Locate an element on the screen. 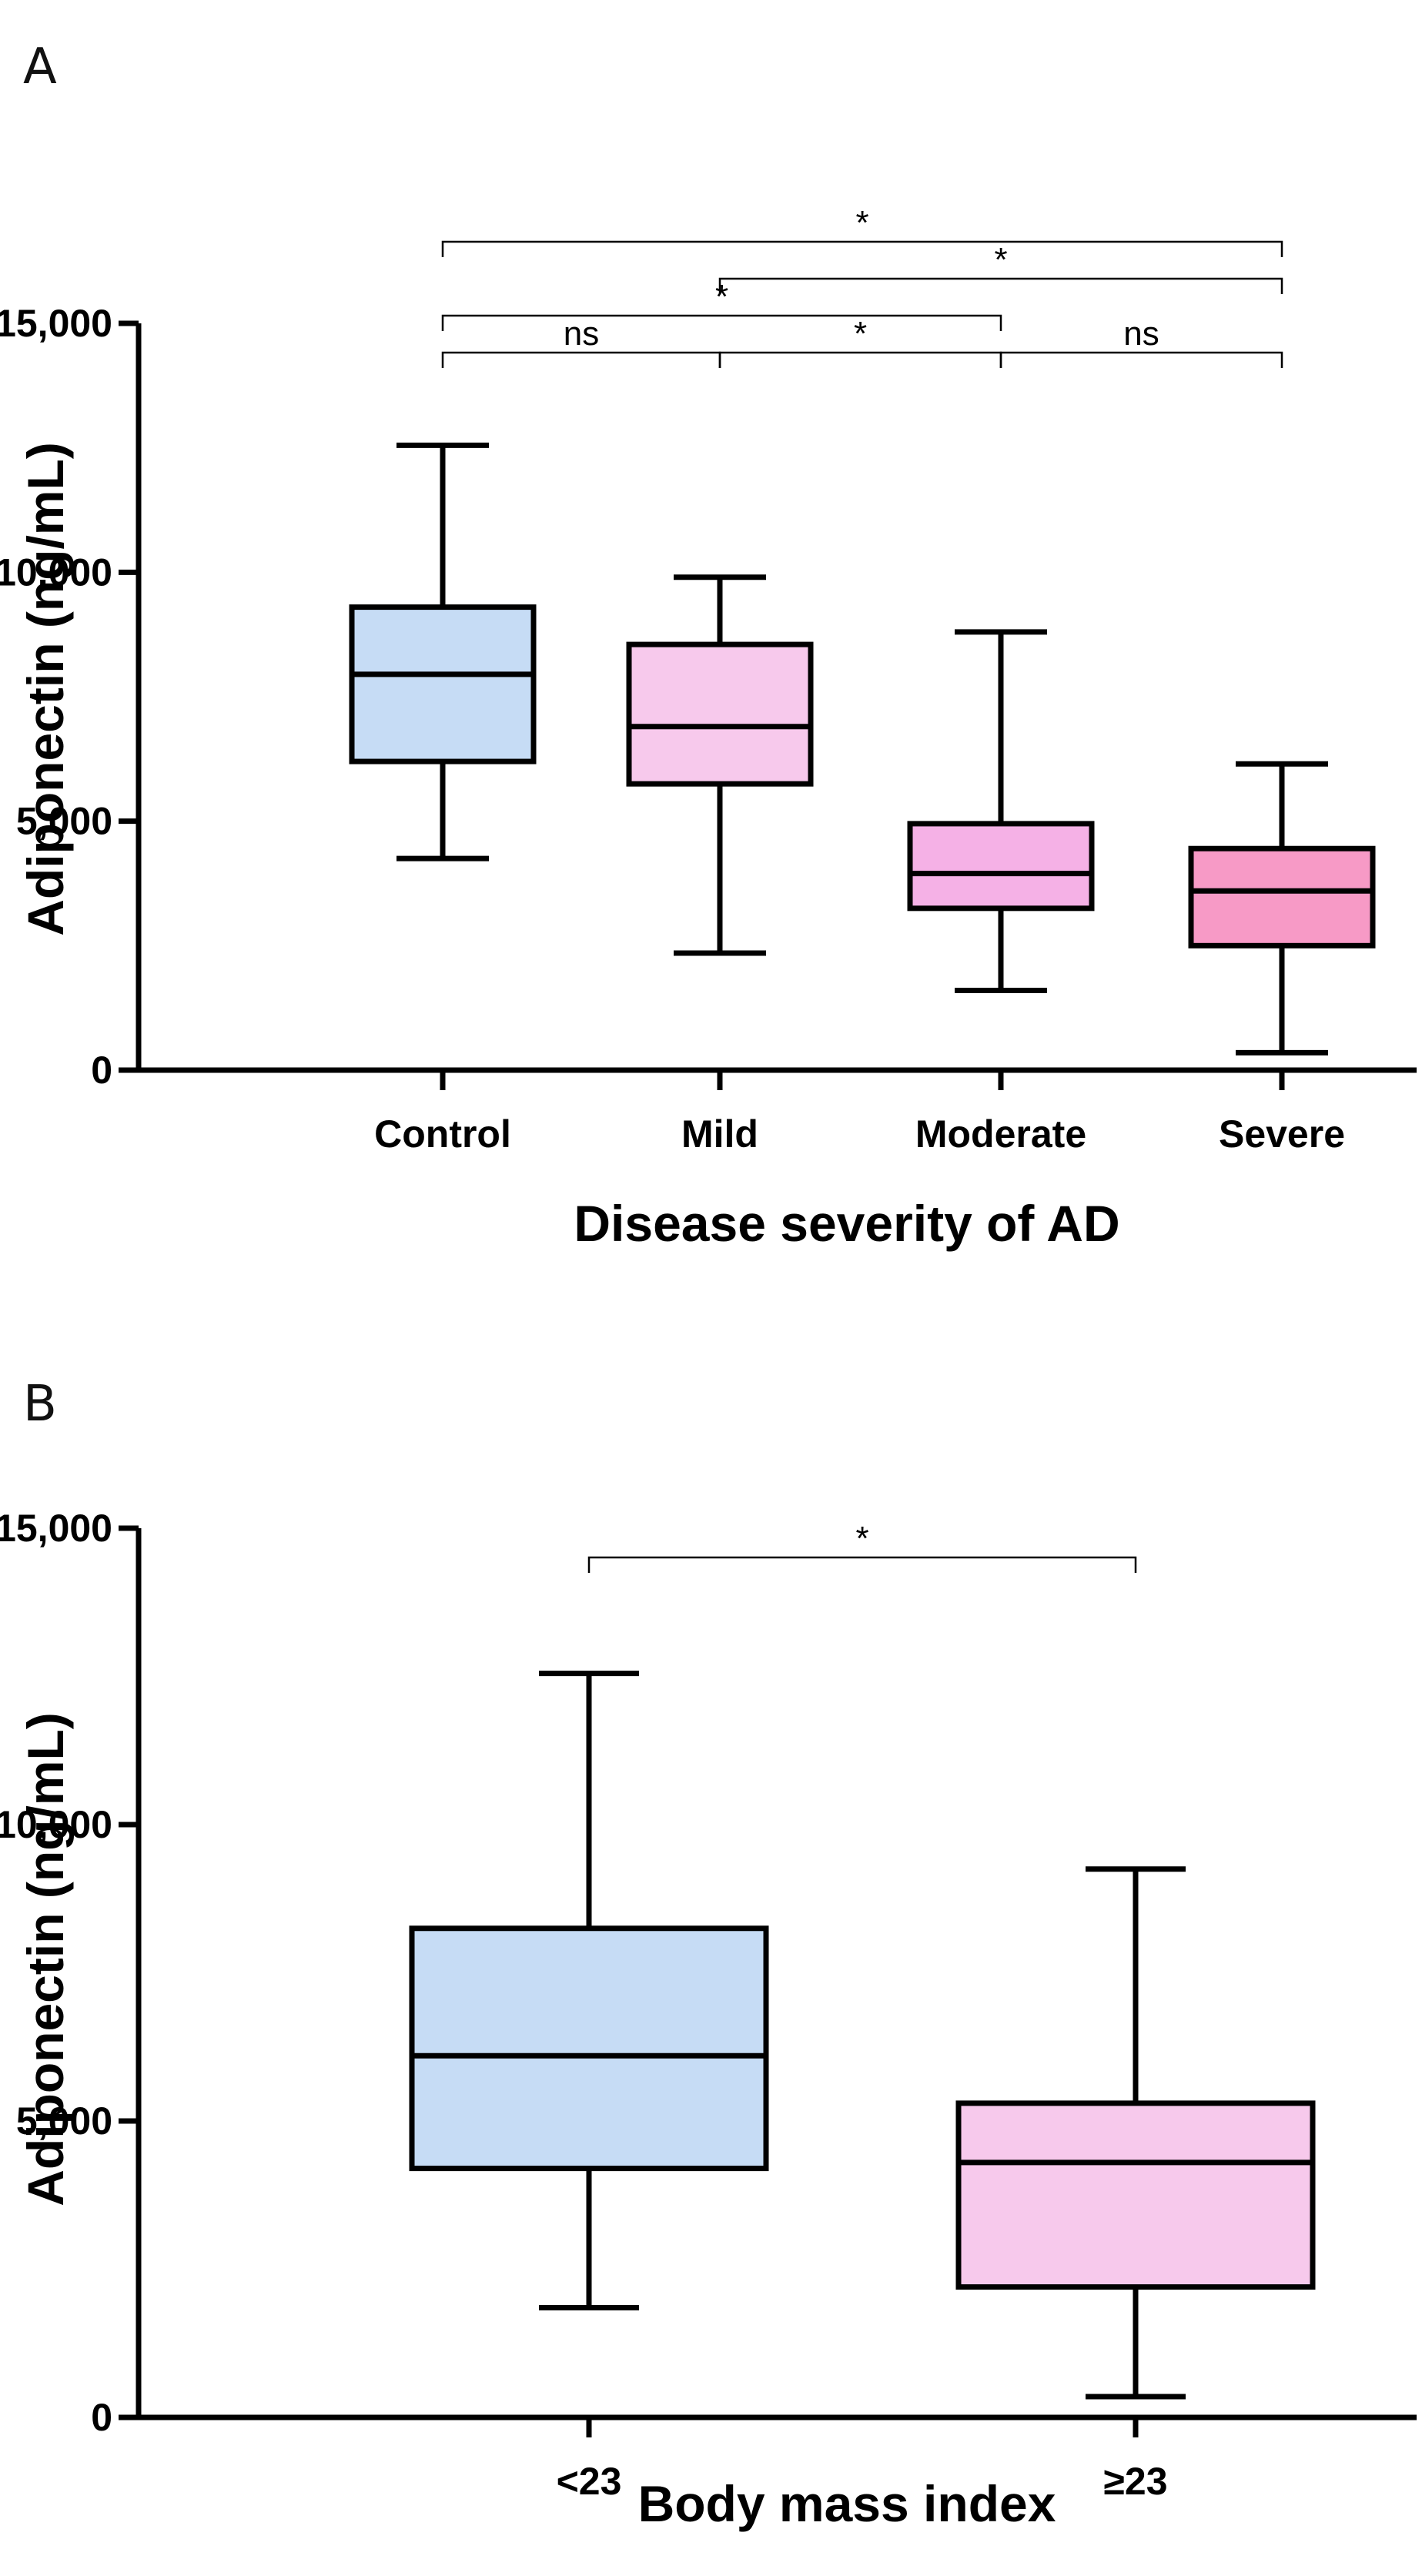  panel-b-x-axis-title: Body mass index is located at coordinates (847, 2504).